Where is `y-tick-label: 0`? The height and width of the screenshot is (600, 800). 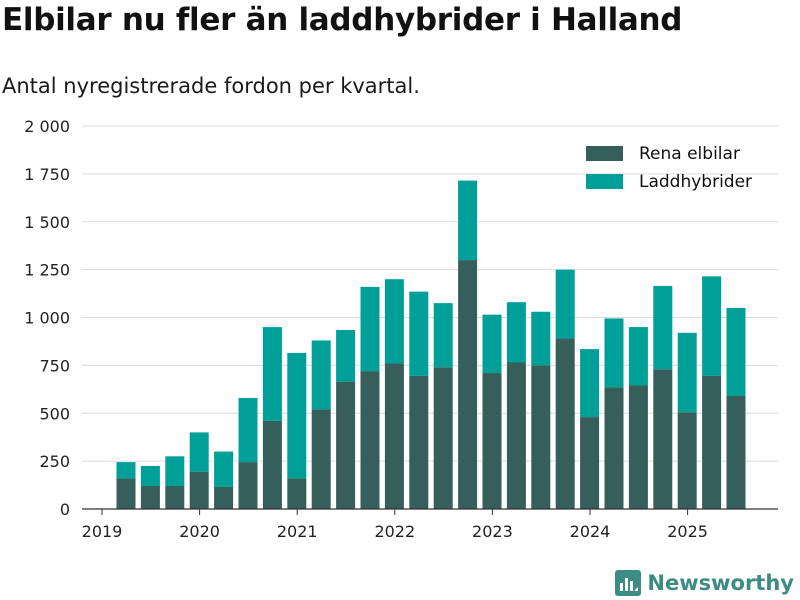
y-tick-label: 0 is located at coordinates (65, 509).